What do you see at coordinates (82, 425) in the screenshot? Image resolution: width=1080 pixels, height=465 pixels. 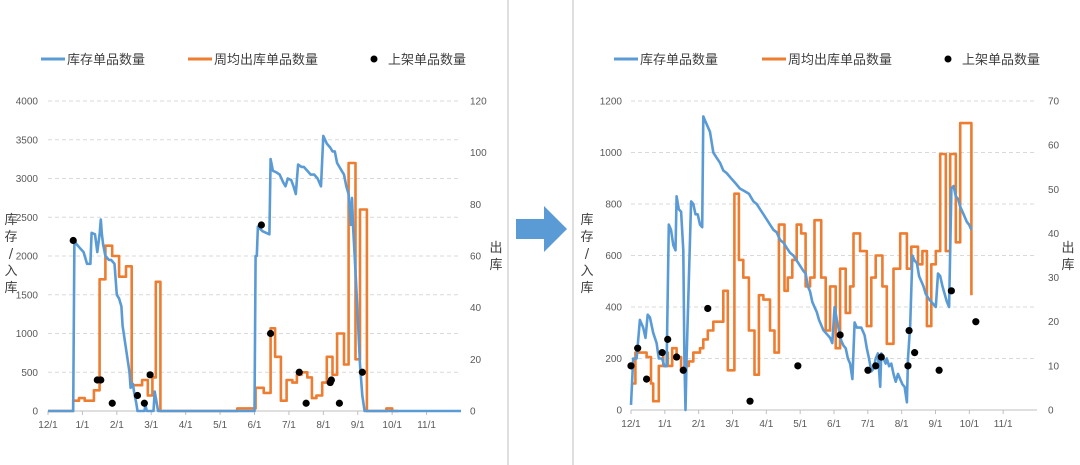 I see `x-tick-label: 1/1` at bounding box center [82, 425].